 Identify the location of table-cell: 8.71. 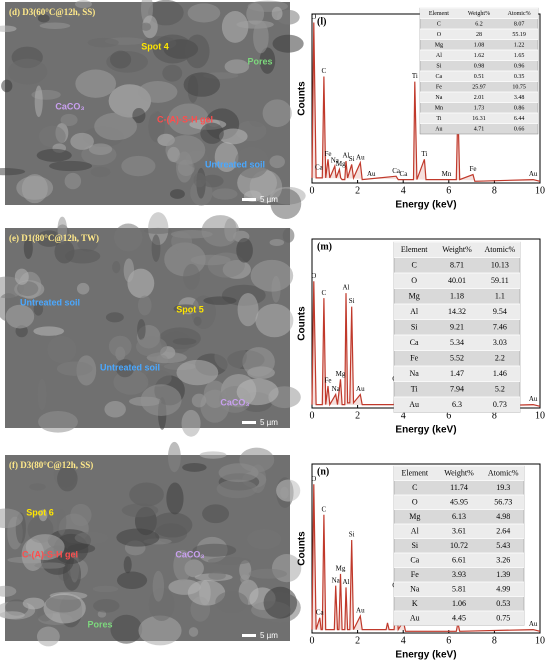
(457, 265).